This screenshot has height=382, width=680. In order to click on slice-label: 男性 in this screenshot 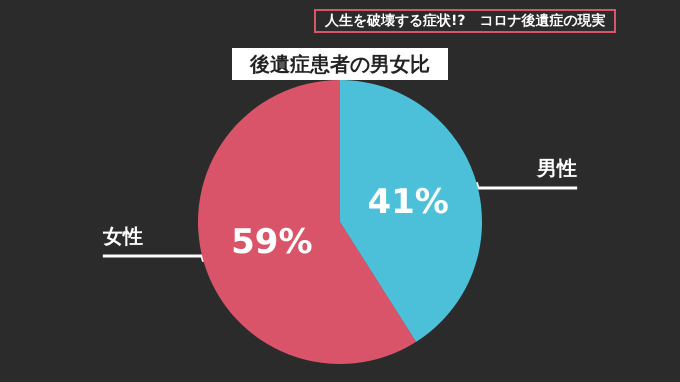, I will do `click(557, 168)`.